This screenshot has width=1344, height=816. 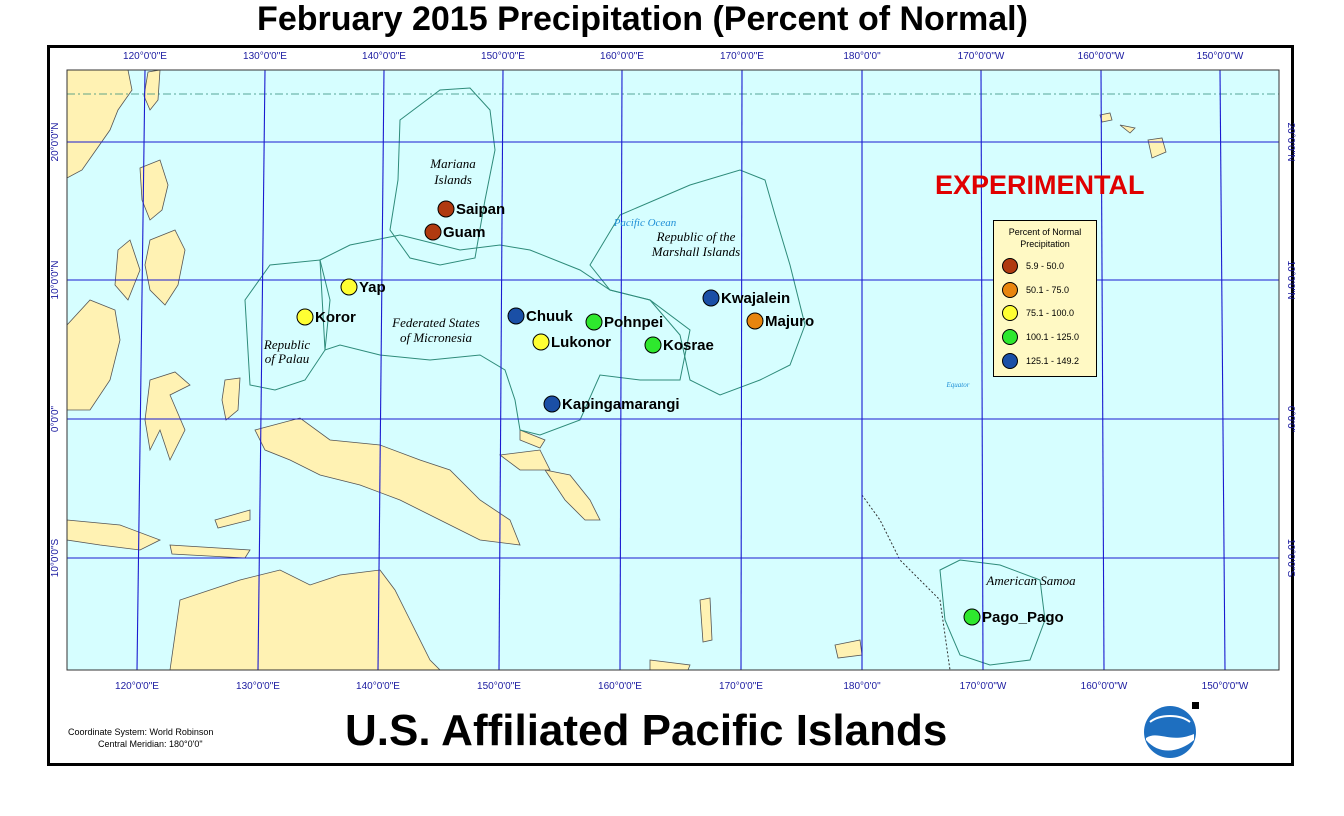 What do you see at coordinates (165, 267) in the screenshot?
I see `land-philippines-south` at bounding box center [165, 267].